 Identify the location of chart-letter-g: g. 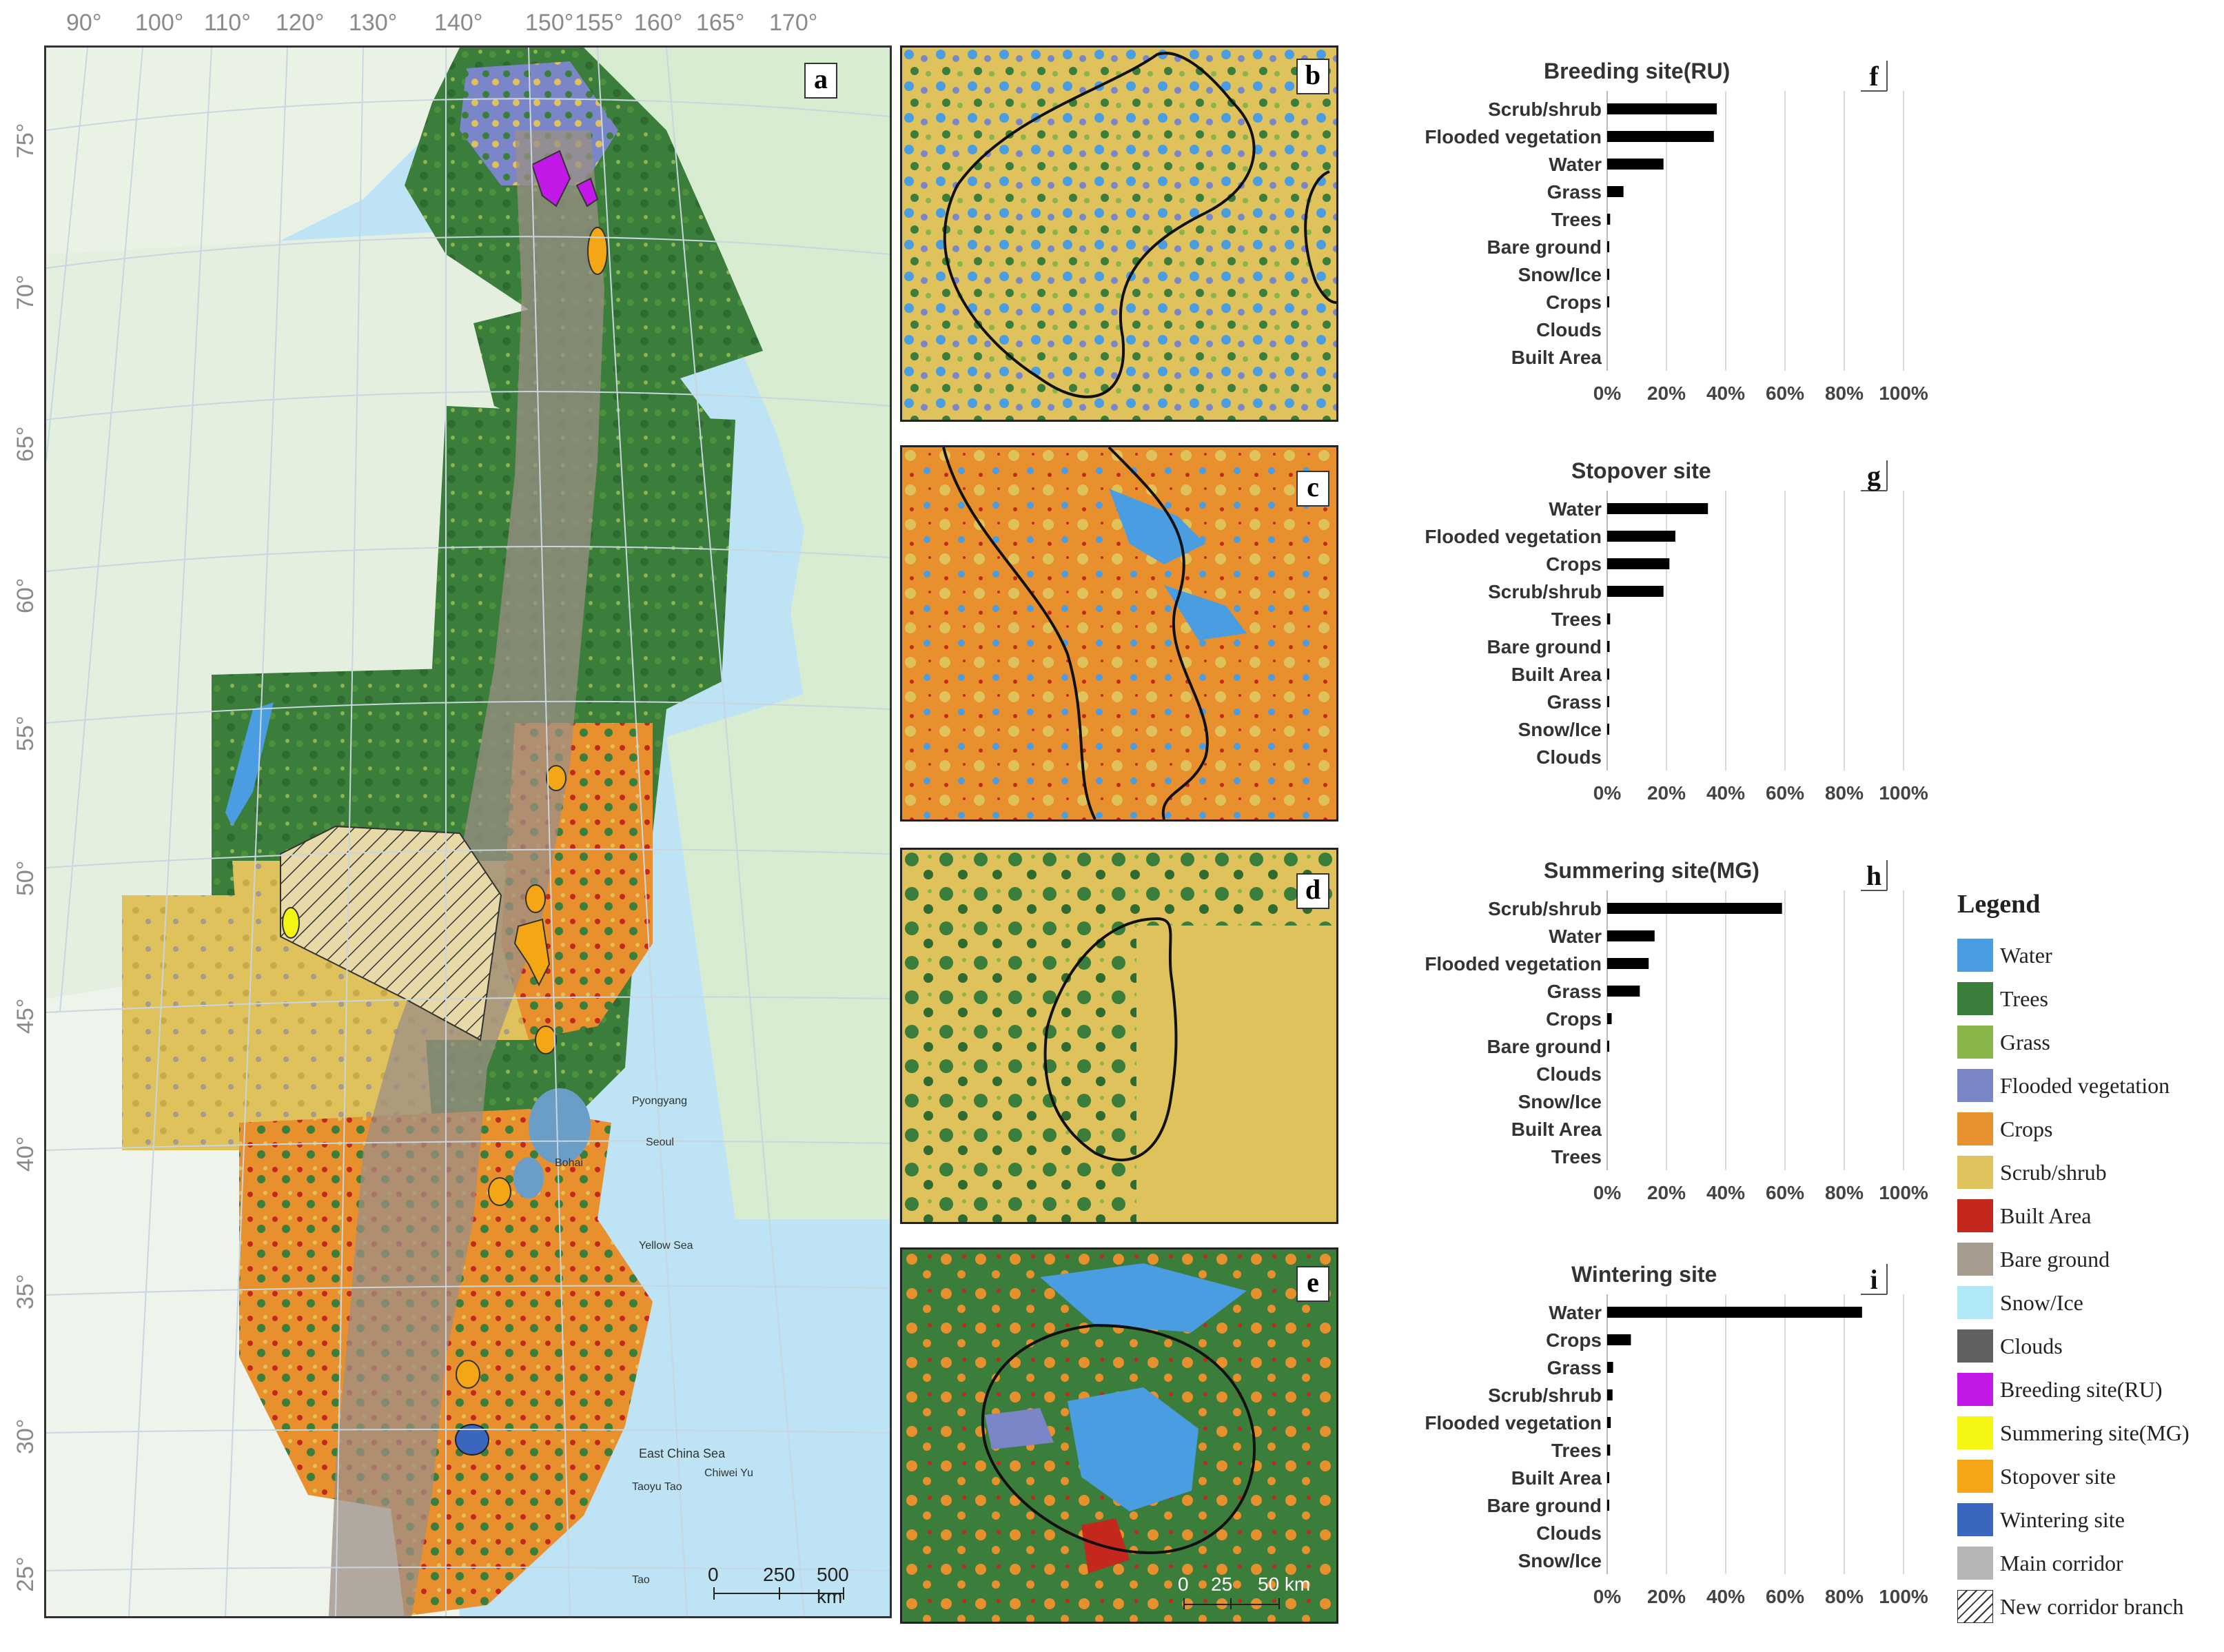
(1874, 476).